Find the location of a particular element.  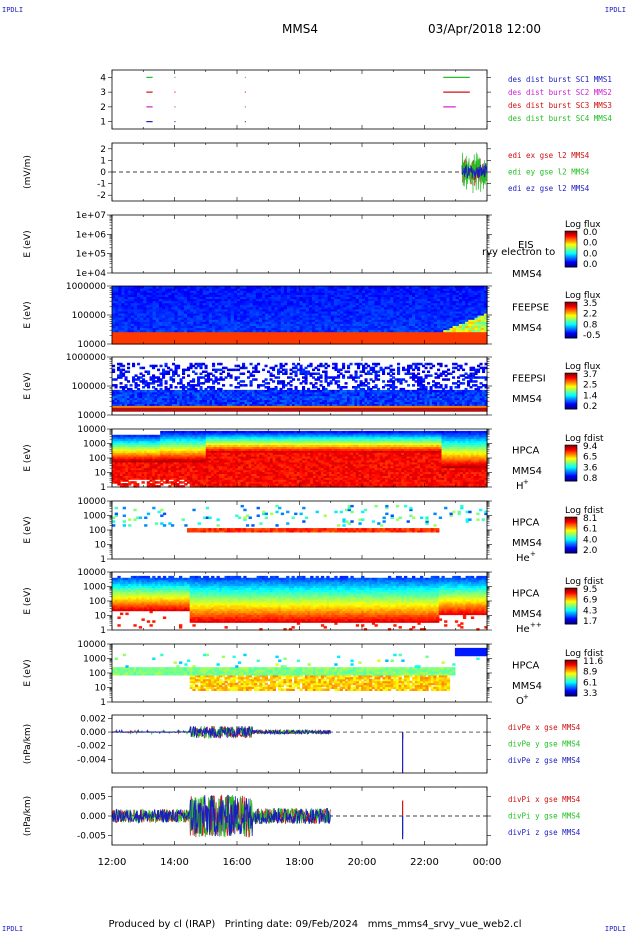

legend-entry: des dist burst SC3 MMS3 is located at coordinates (560, 105).